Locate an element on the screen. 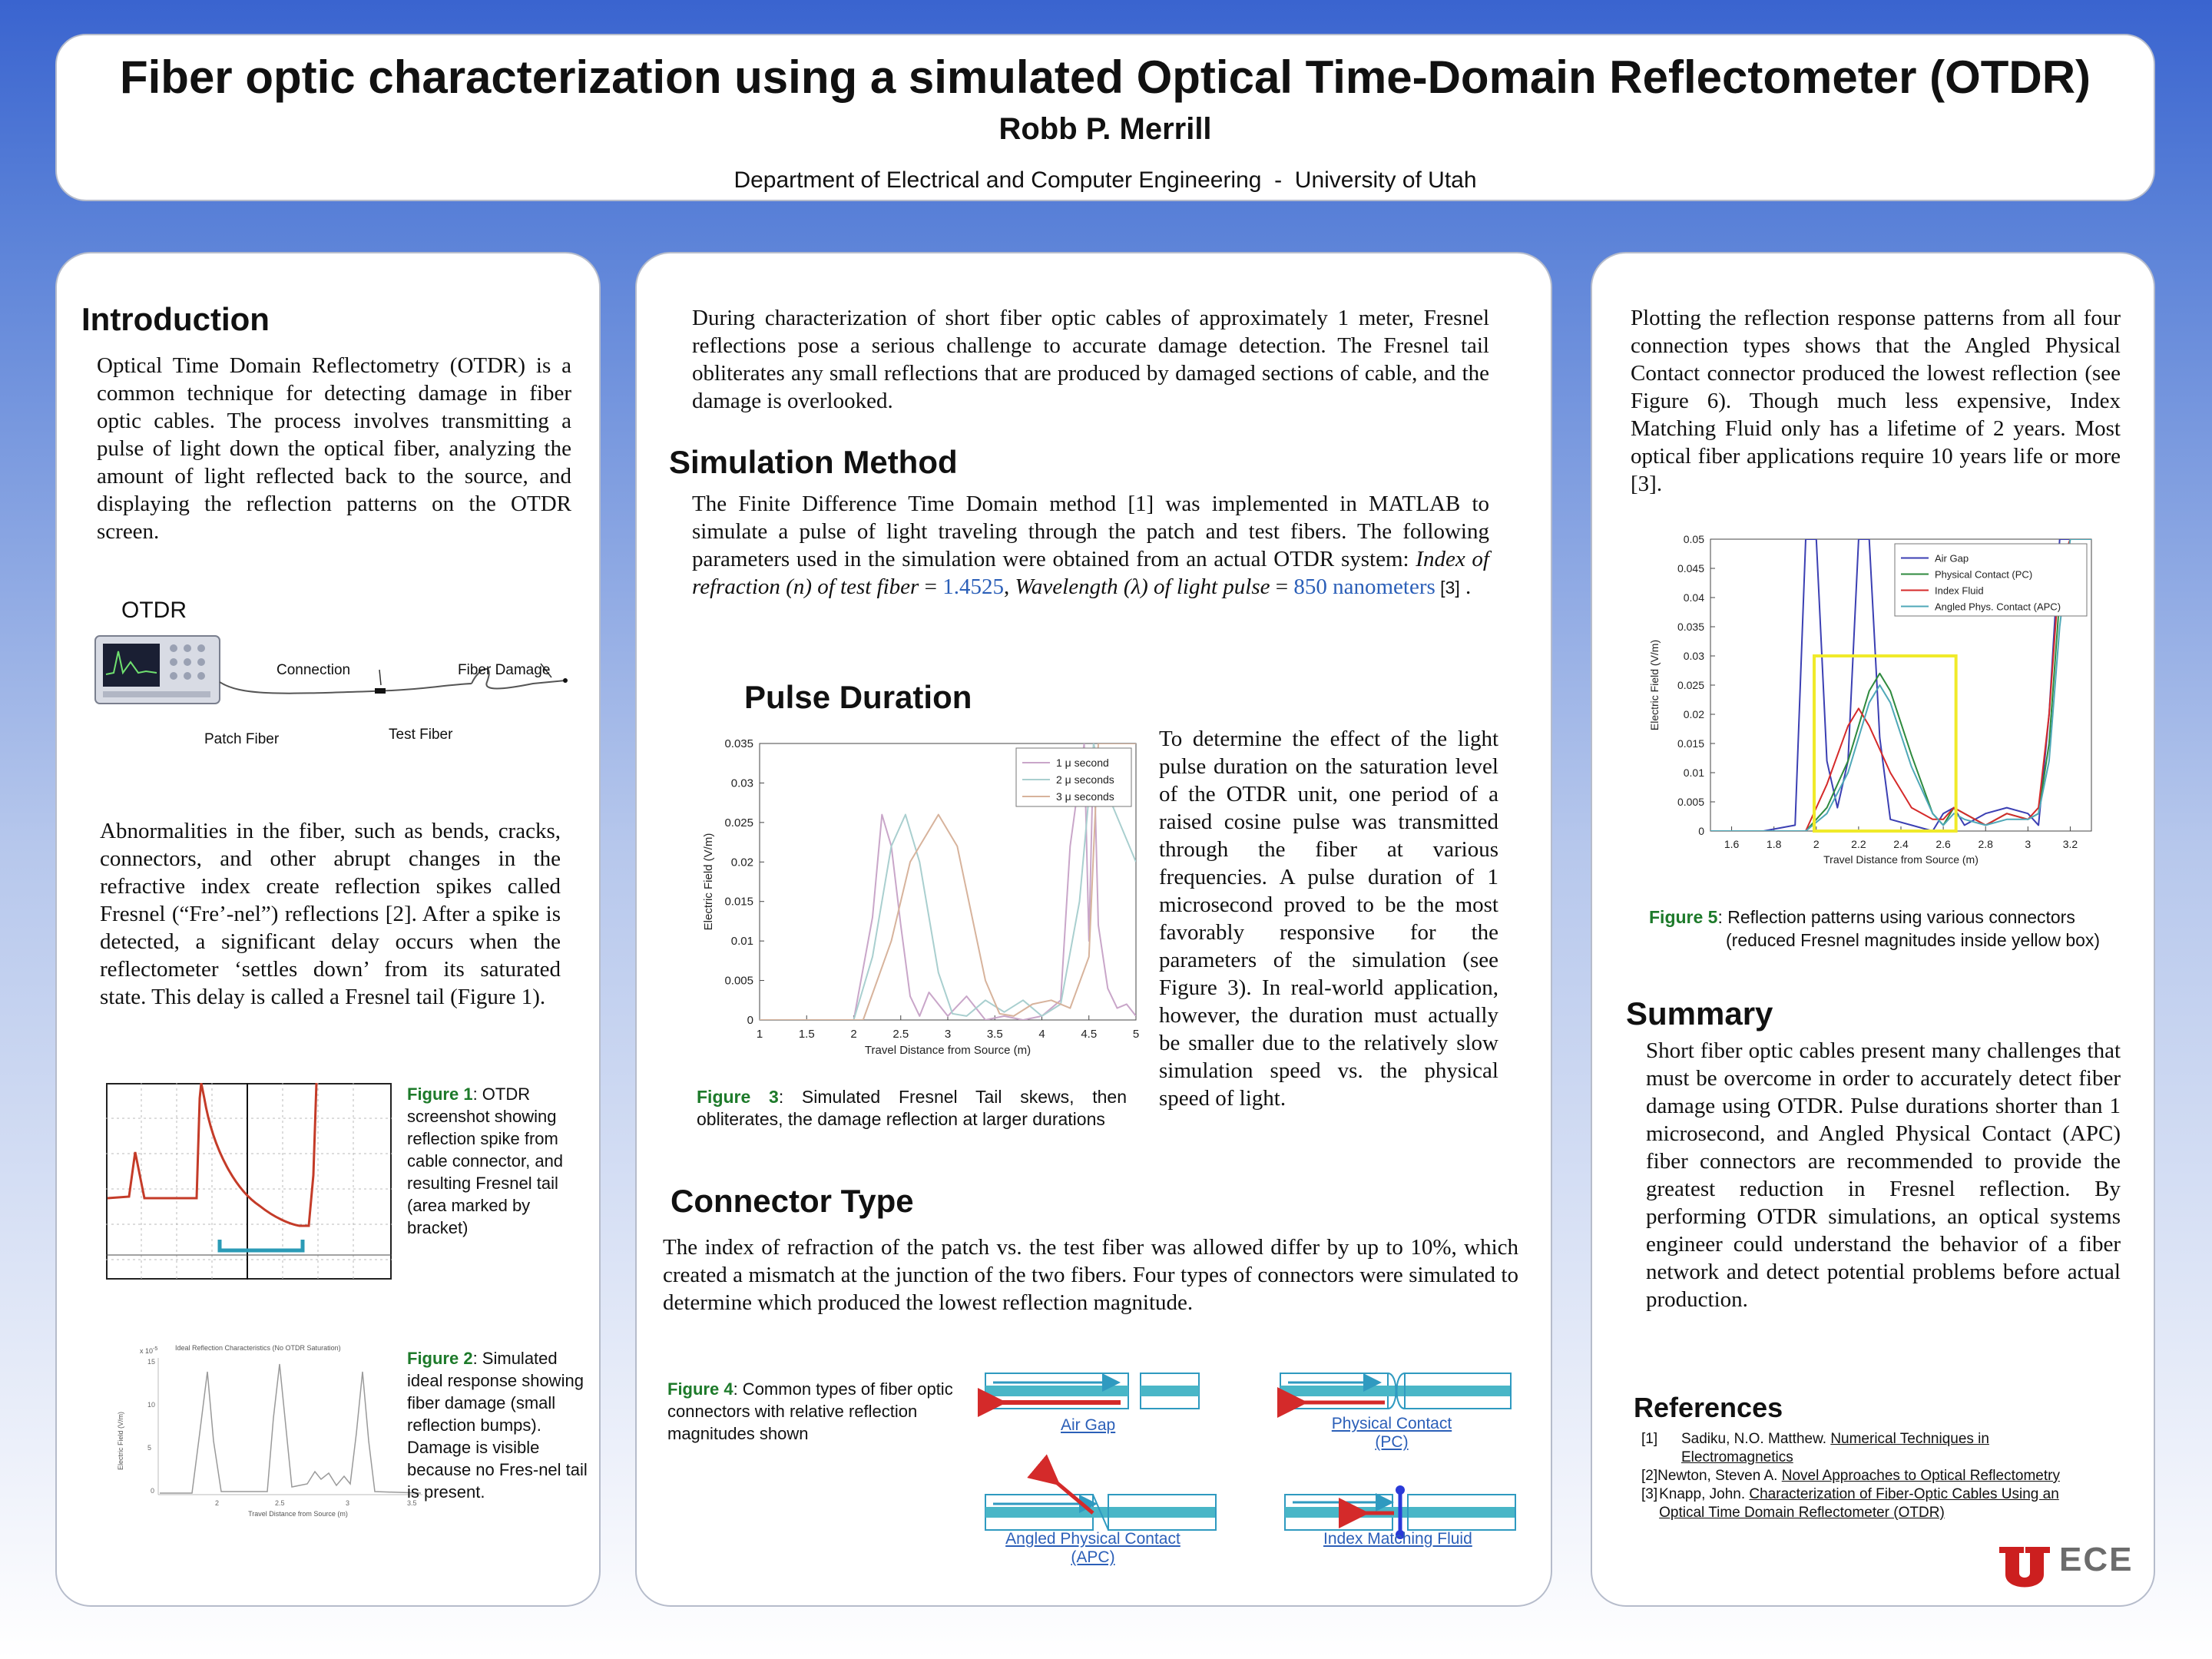 The height and width of the screenshot is (1659, 2212). param-end: . is located at coordinates (1466, 587).